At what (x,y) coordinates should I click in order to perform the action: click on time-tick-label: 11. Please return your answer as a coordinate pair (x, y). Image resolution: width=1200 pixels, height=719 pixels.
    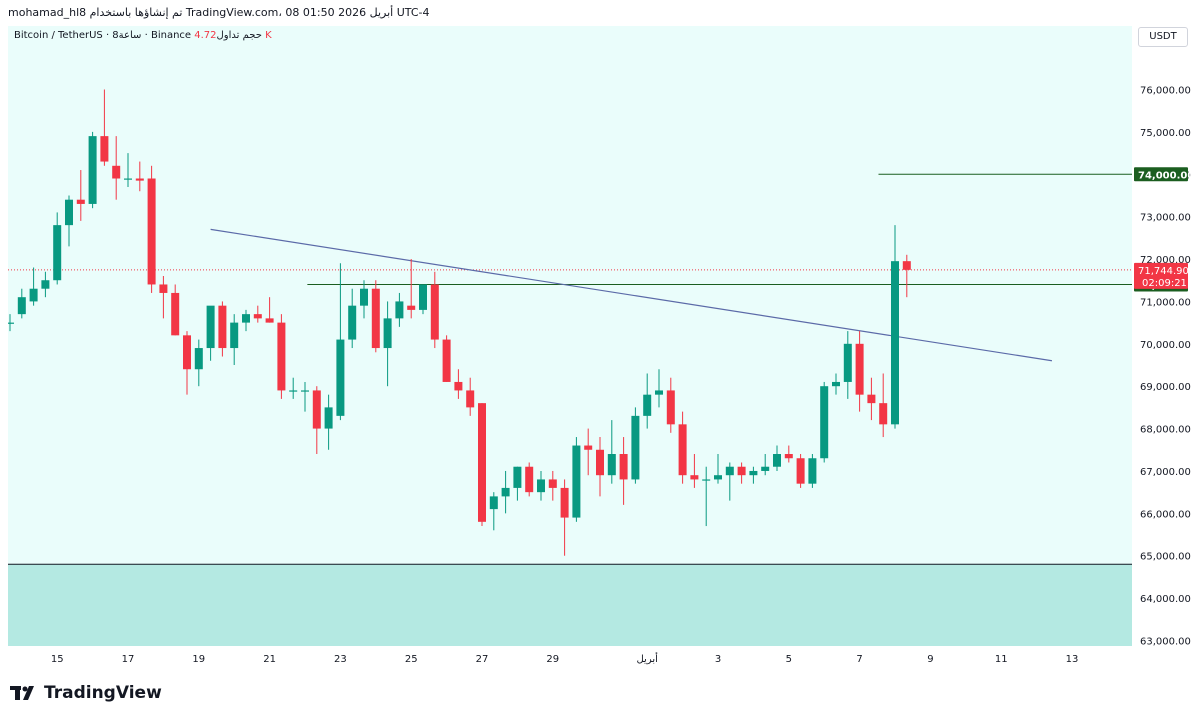
    Looking at the image, I should click on (1001, 659).